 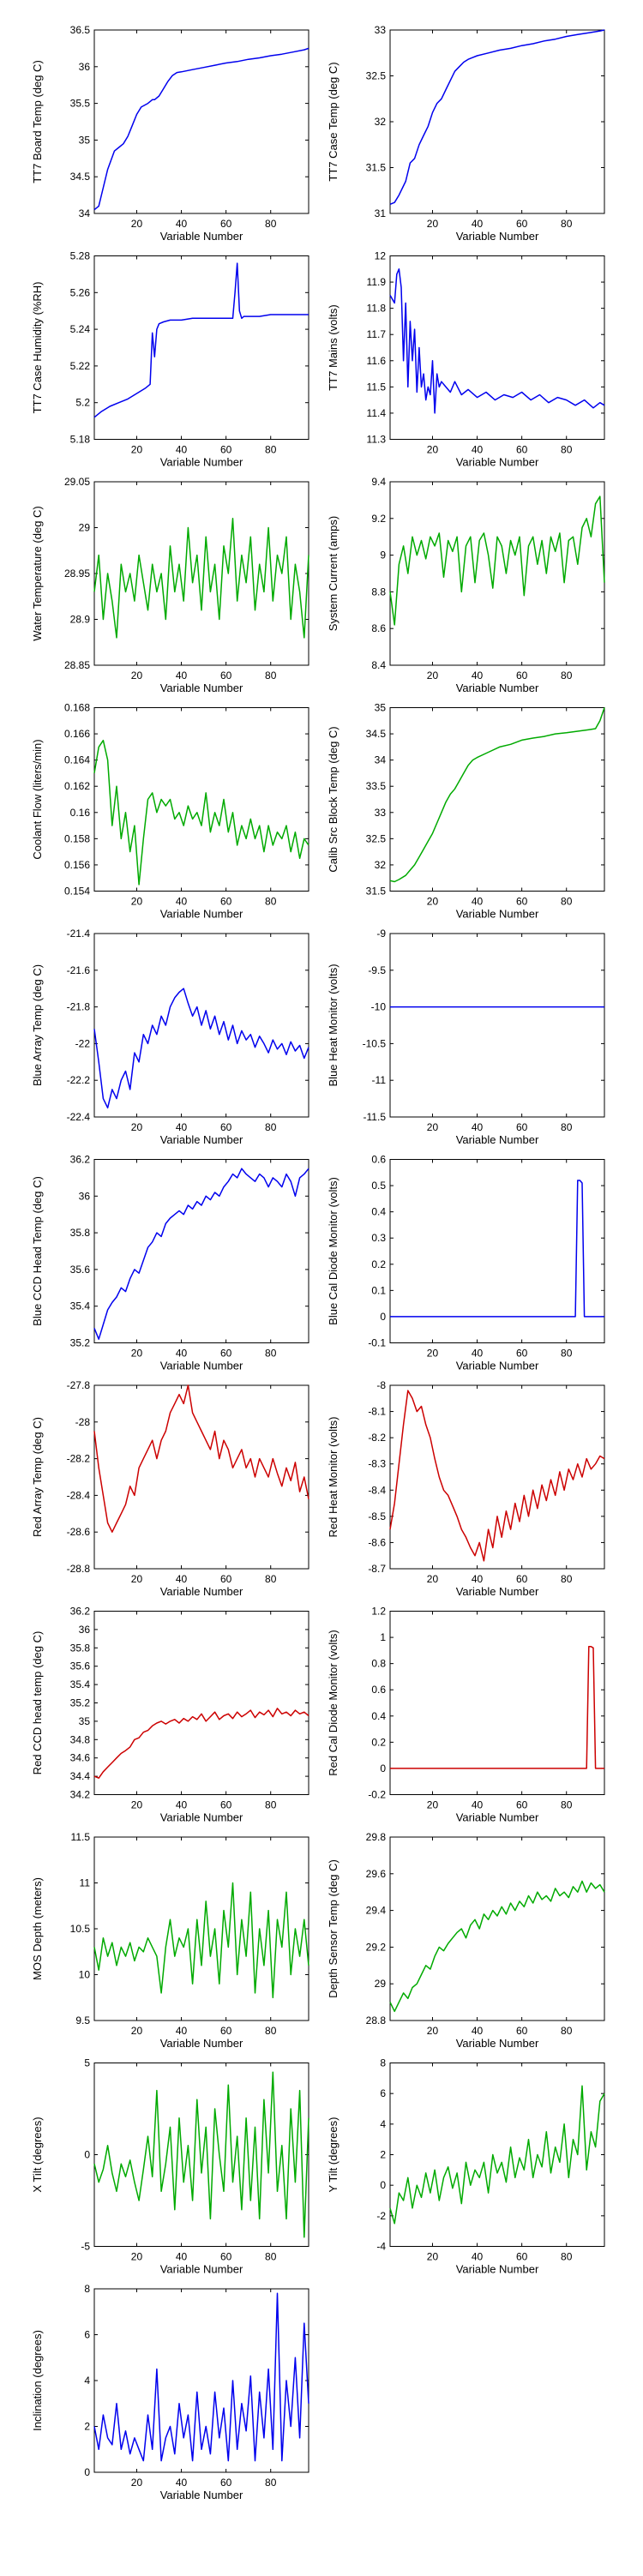 I want to click on y-tick-label: 35.8, so click(x=80, y=1233).